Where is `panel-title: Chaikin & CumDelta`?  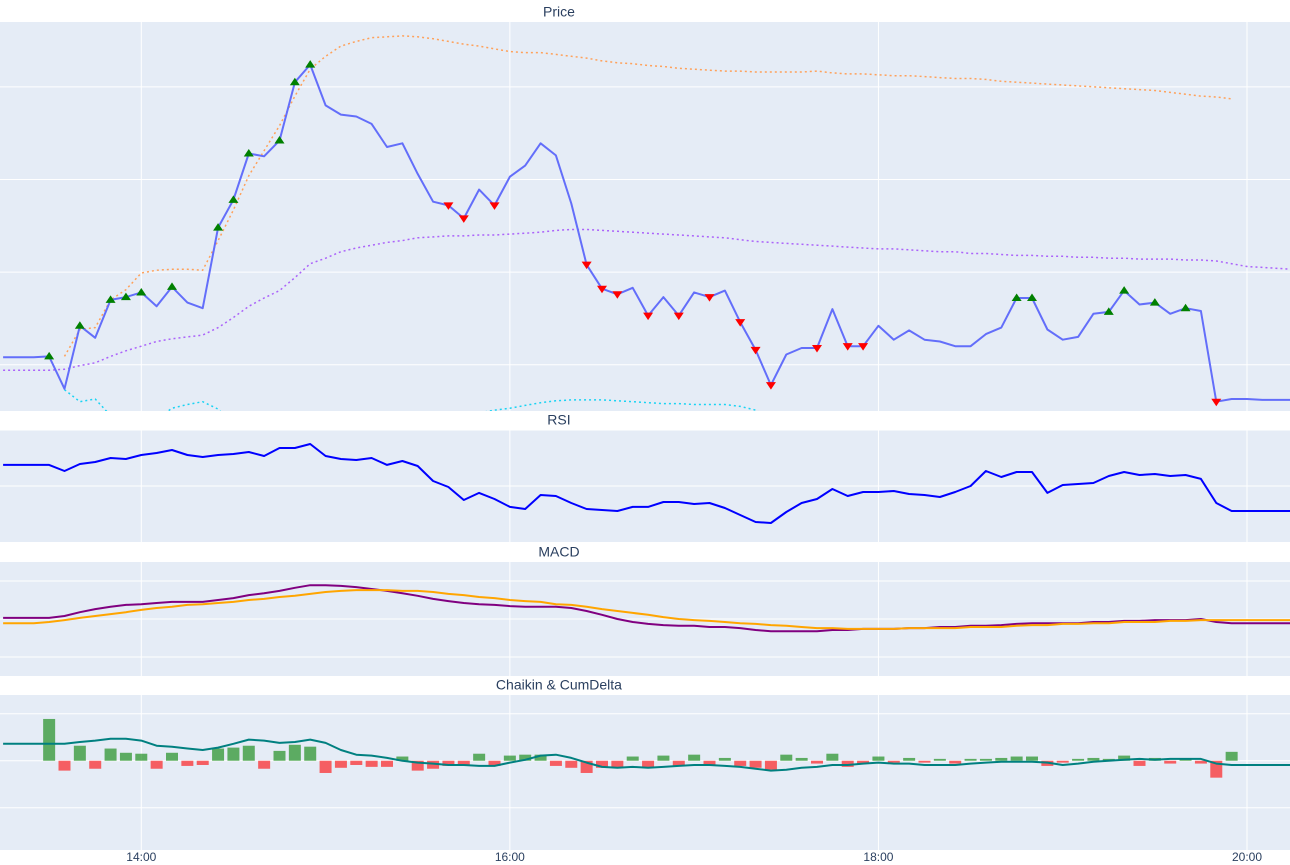 panel-title: Chaikin & CumDelta is located at coordinates (559, 685).